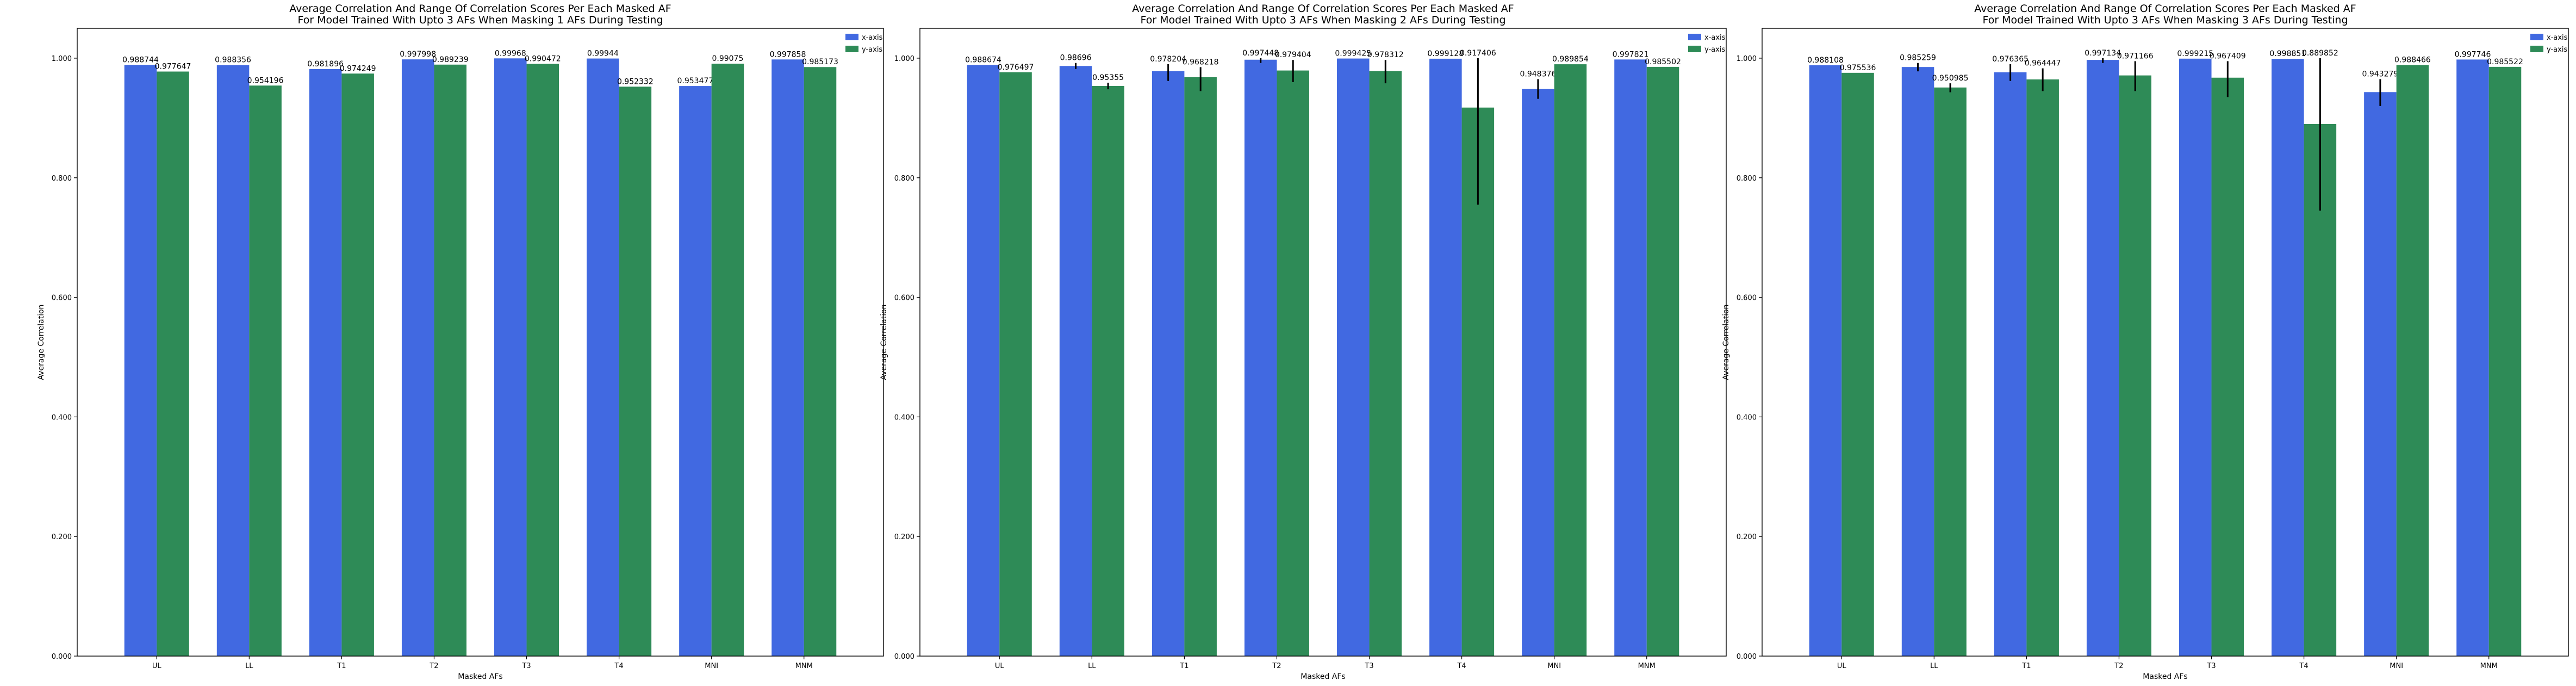 The height and width of the screenshot is (686, 2576). Describe the element at coordinates (2380, 74) in the screenshot. I see `data-label-x-axis-MNI: 0.943279` at that location.